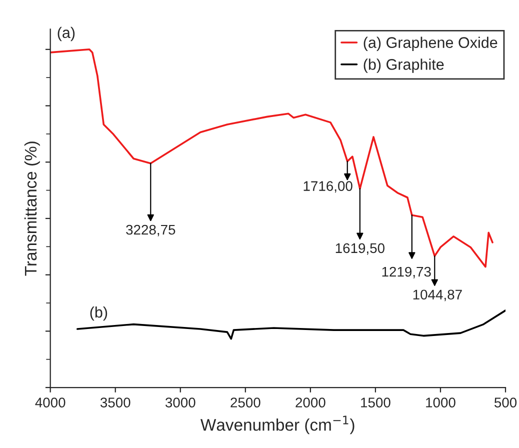 This screenshot has height=448, width=519. What do you see at coordinates (431, 43) in the screenshot?
I see `legend-label: (a) Graphene Oxide` at bounding box center [431, 43].